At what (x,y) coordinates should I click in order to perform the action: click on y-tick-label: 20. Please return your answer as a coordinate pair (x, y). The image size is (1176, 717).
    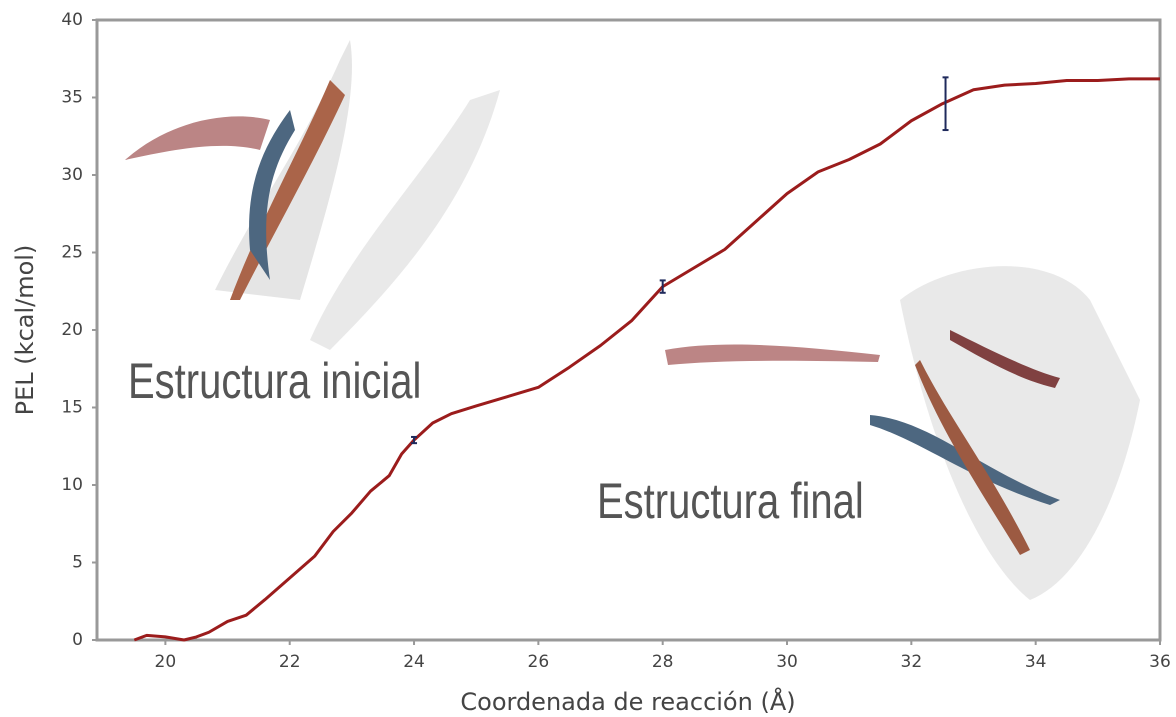
    Looking at the image, I should click on (72, 330).